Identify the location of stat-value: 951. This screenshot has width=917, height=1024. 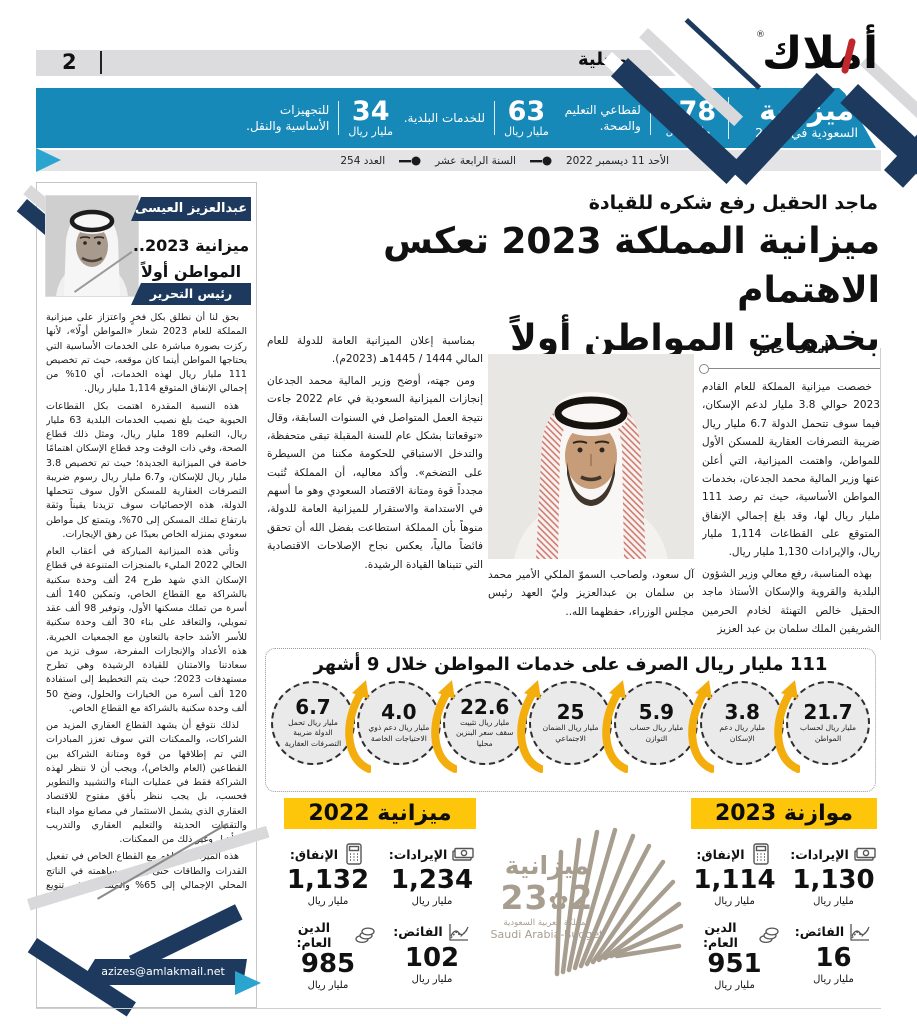
(734, 963).